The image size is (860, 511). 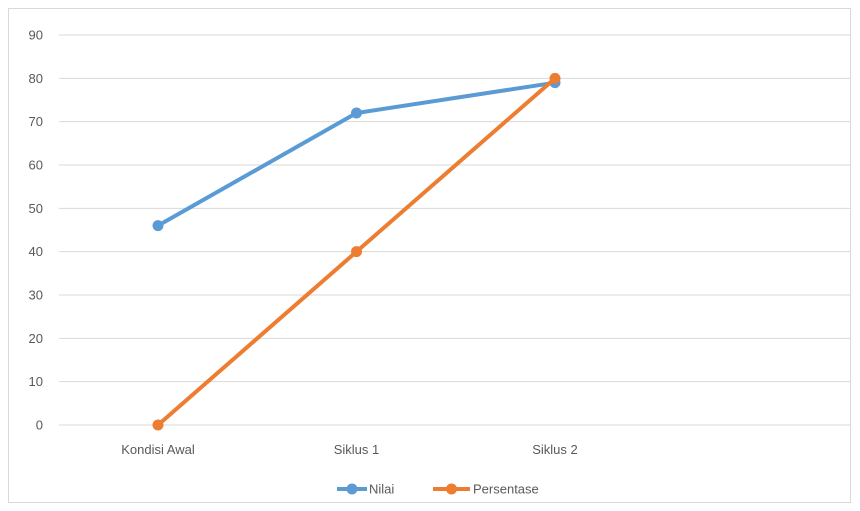 I want to click on y-tick-label: 90, so click(x=36, y=35).